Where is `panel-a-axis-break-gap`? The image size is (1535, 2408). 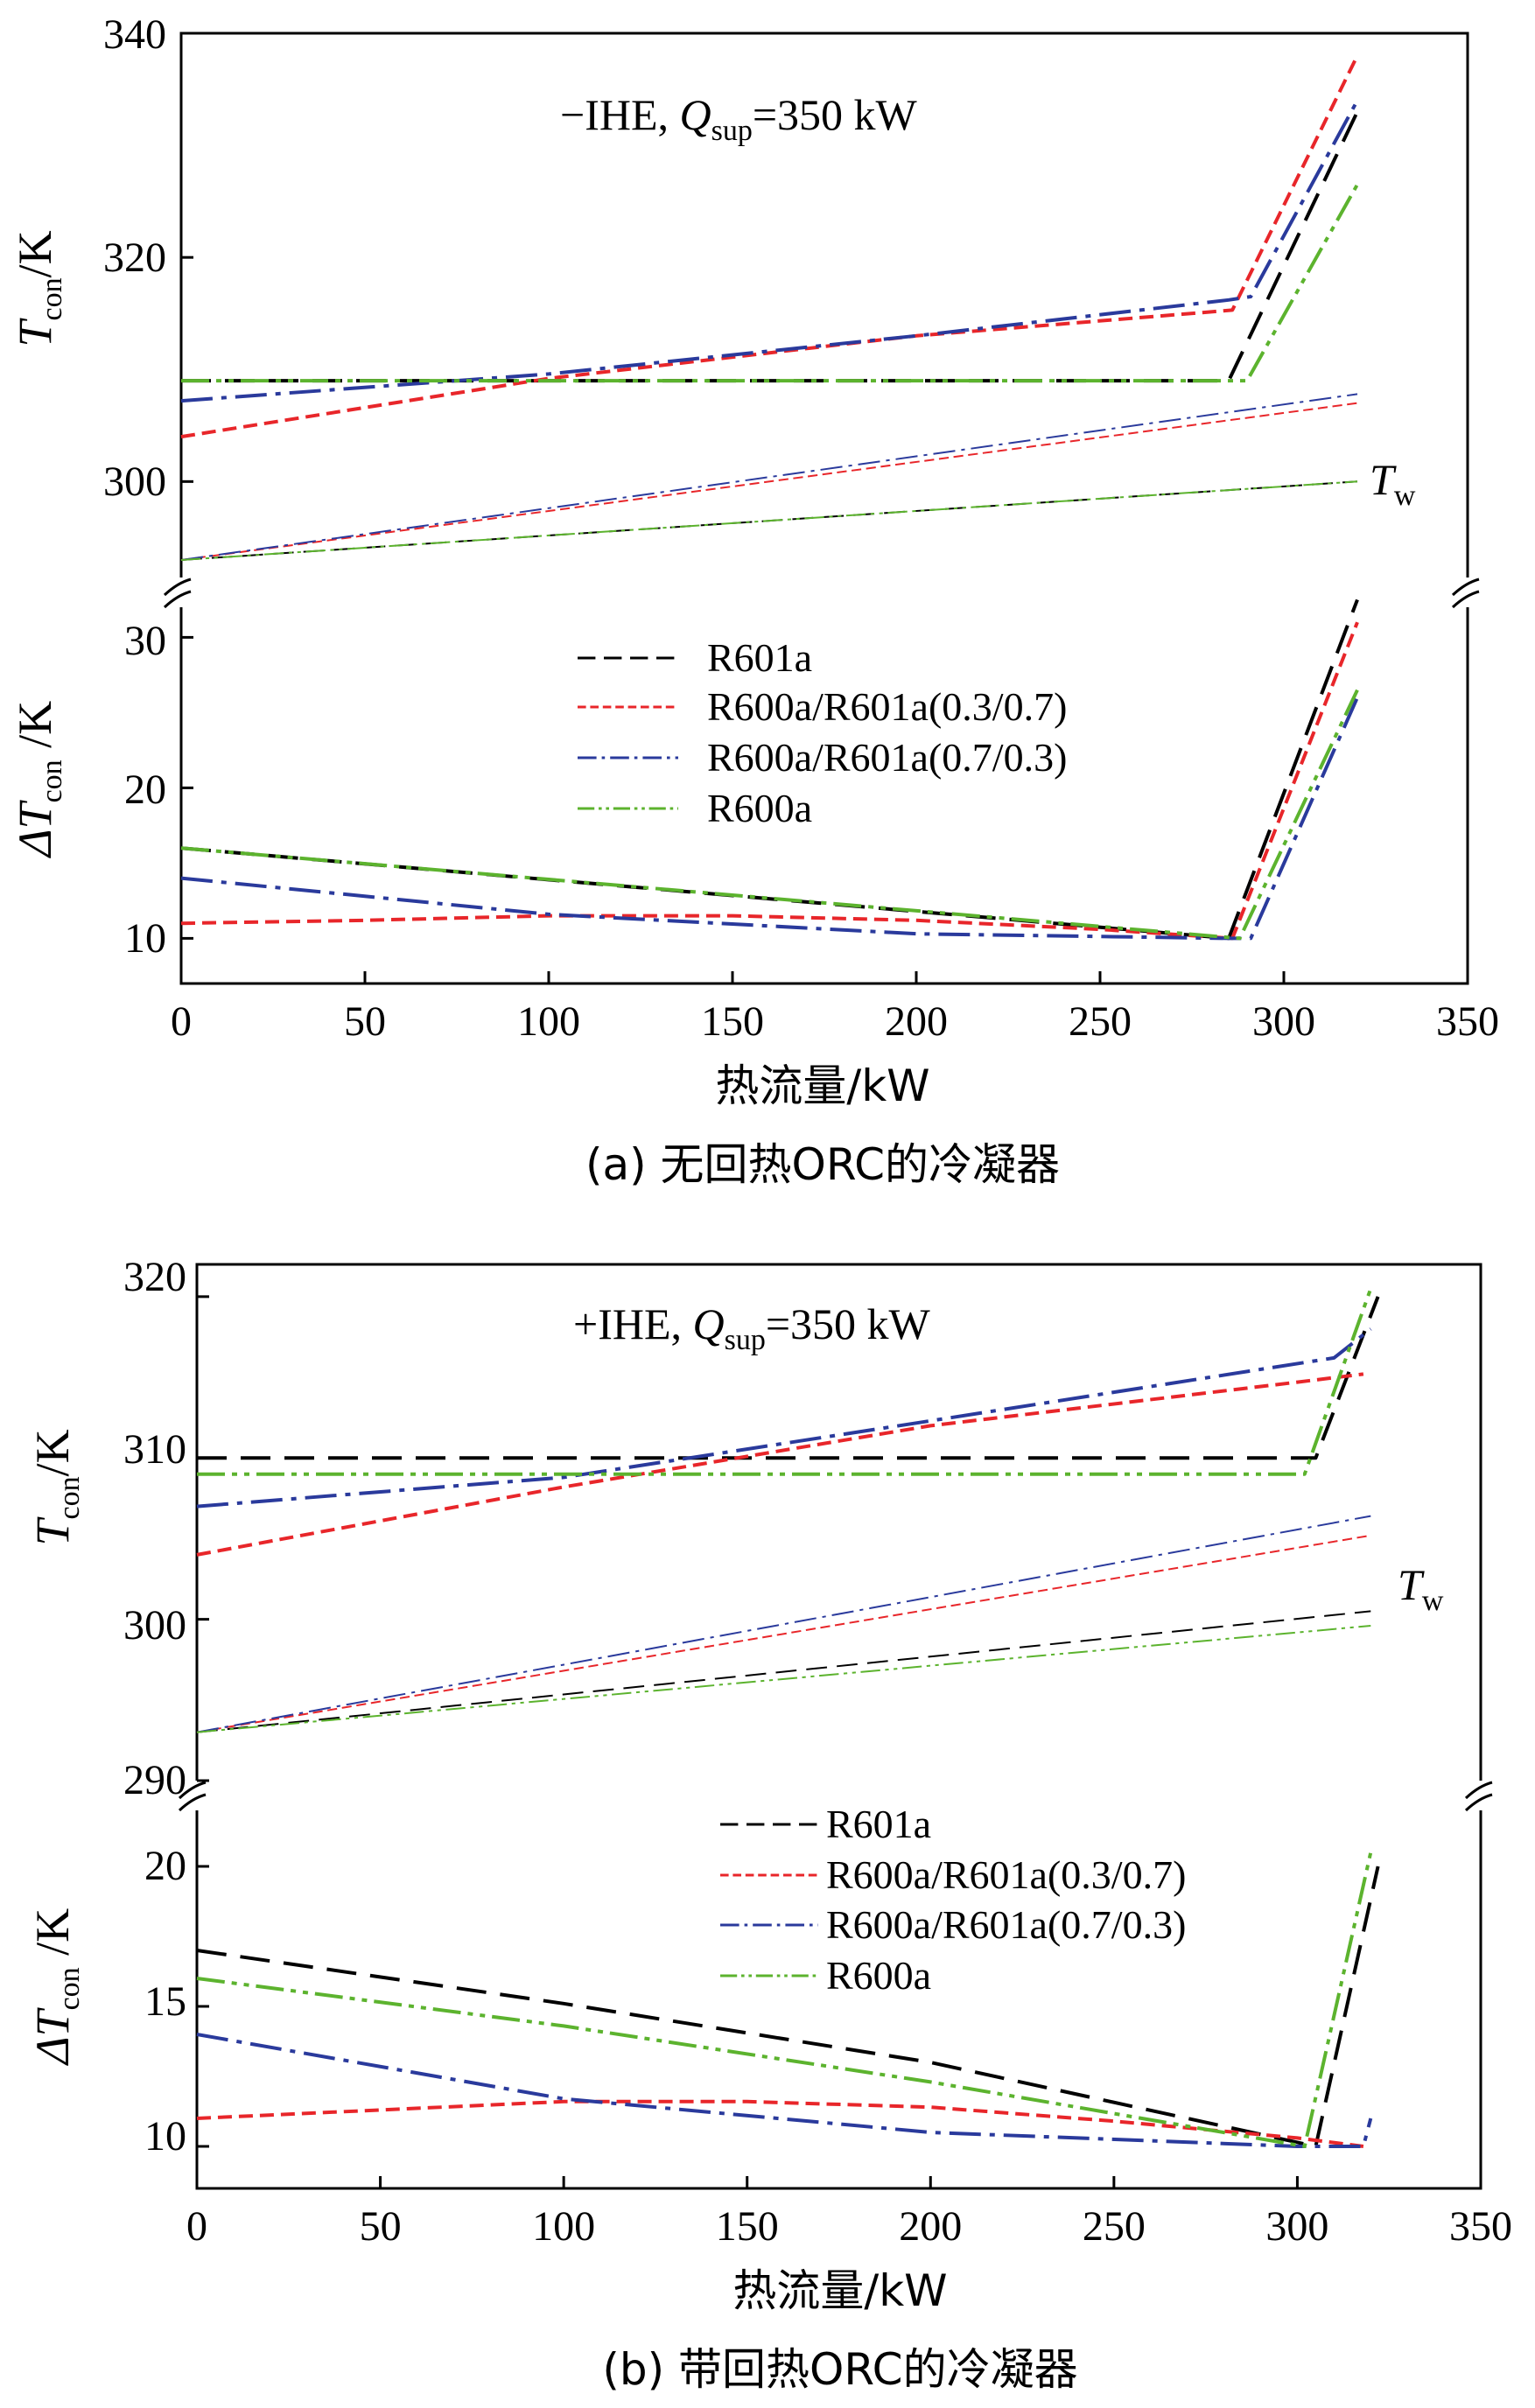
panel-a-axis-break-gap is located at coordinates (822, 592).